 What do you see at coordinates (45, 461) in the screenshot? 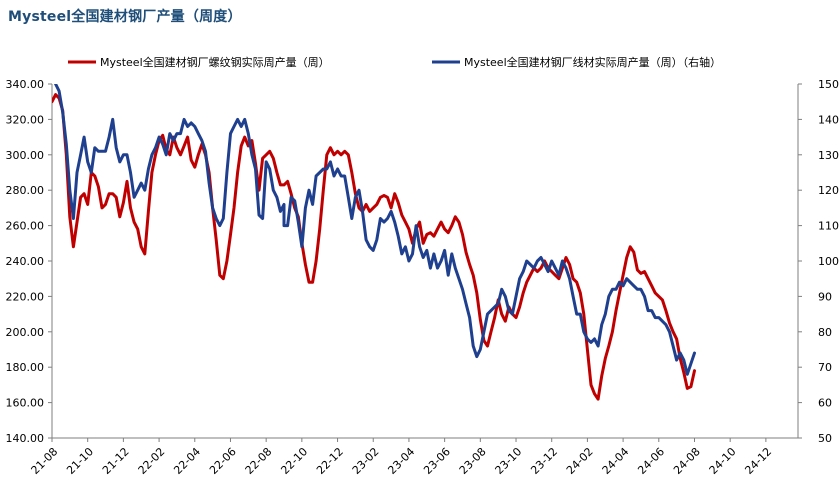
I see `x-tick-label: 21-08` at bounding box center [45, 461].